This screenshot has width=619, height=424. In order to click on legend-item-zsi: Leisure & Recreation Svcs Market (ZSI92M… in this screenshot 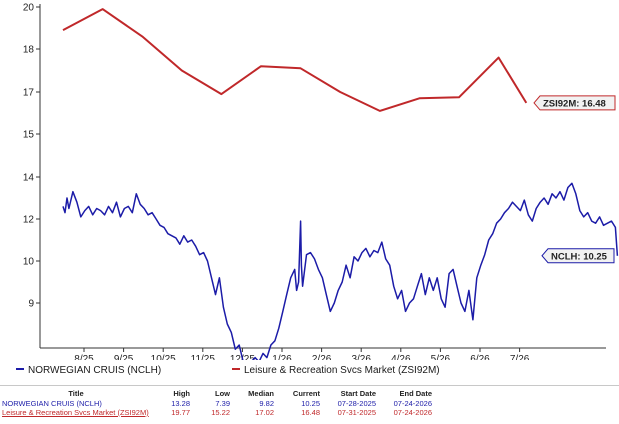, I will do `click(336, 370)`.